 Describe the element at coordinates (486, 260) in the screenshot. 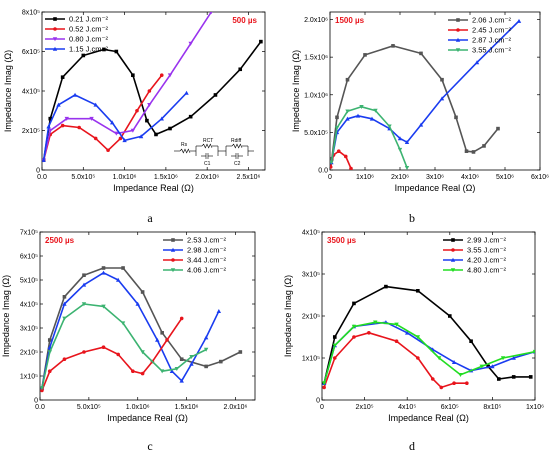

I see `legend-label: 4.20 J.cm⁻²` at that location.